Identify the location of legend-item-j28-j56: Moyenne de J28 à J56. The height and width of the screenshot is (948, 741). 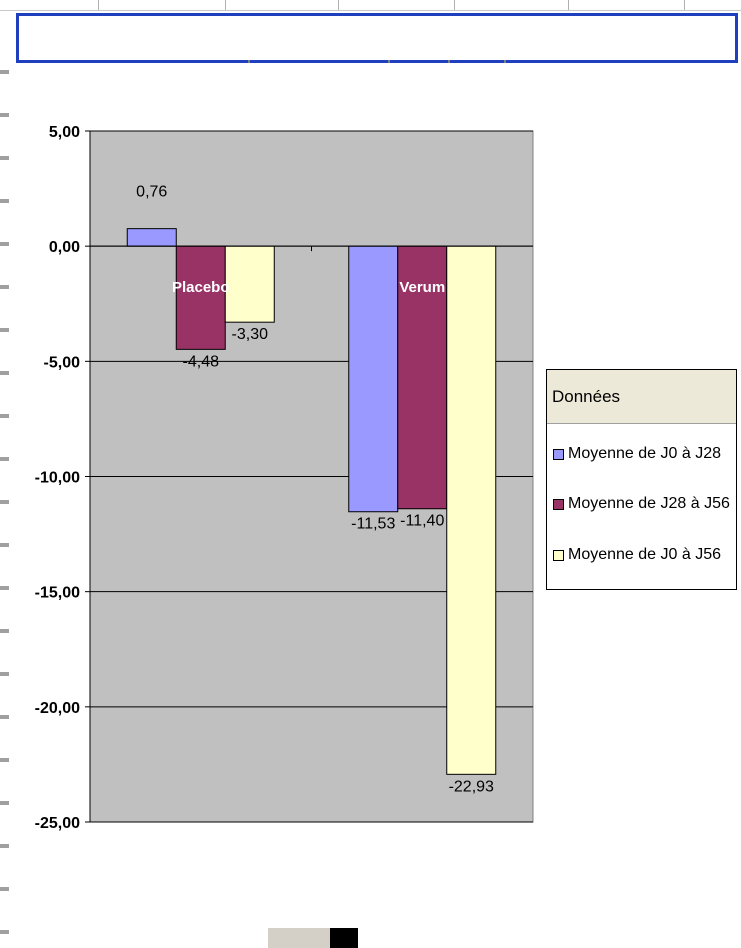
(641, 504).